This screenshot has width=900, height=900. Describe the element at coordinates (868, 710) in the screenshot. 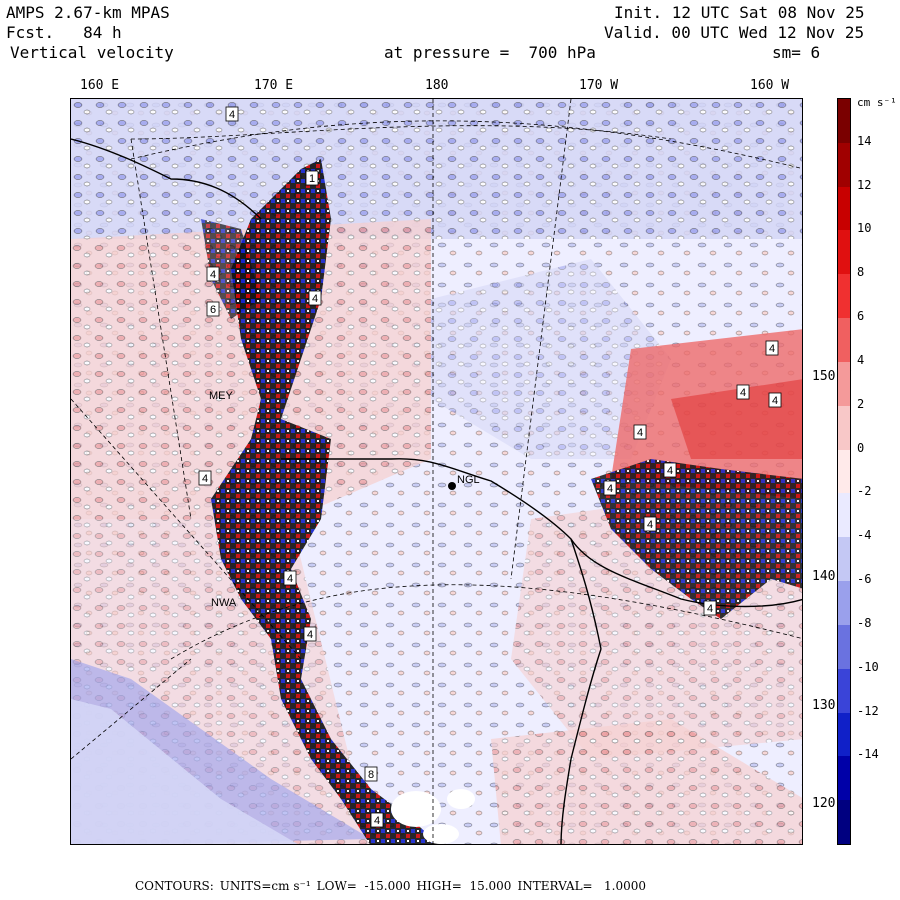

I see `colorbar-tick: -12` at that location.